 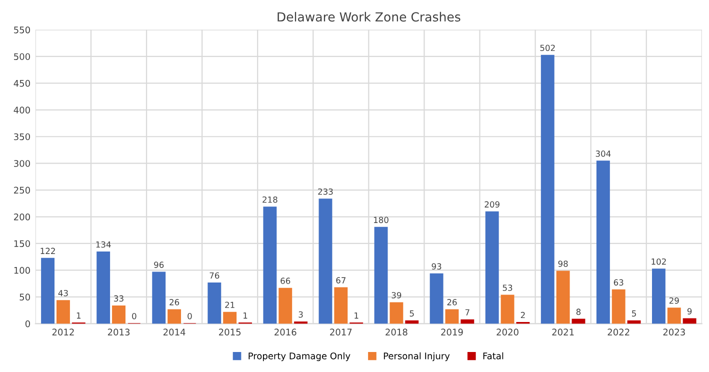 What do you see at coordinates (22, 30) in the screenshot?
I see `y-tick-label: 550` at bounding box center [22, 30].